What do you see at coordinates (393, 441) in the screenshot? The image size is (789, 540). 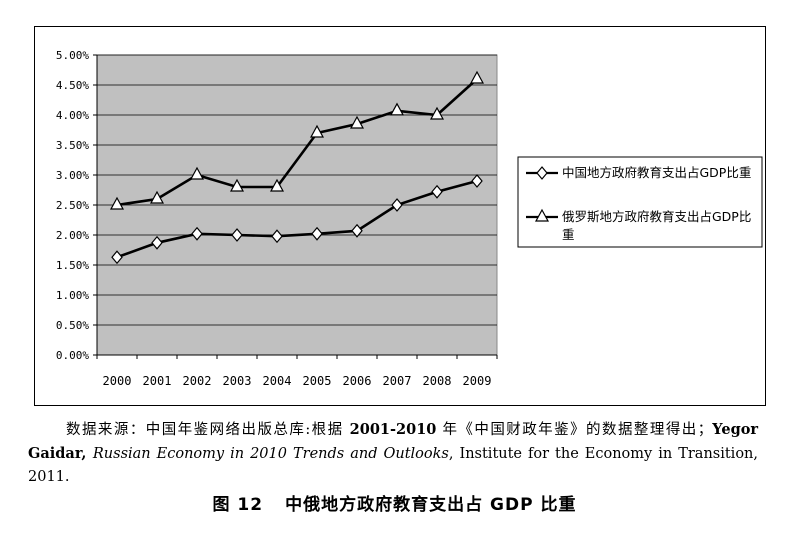 I see `source-author: Yegor Gaidar,` at bounding box center [393, 441].